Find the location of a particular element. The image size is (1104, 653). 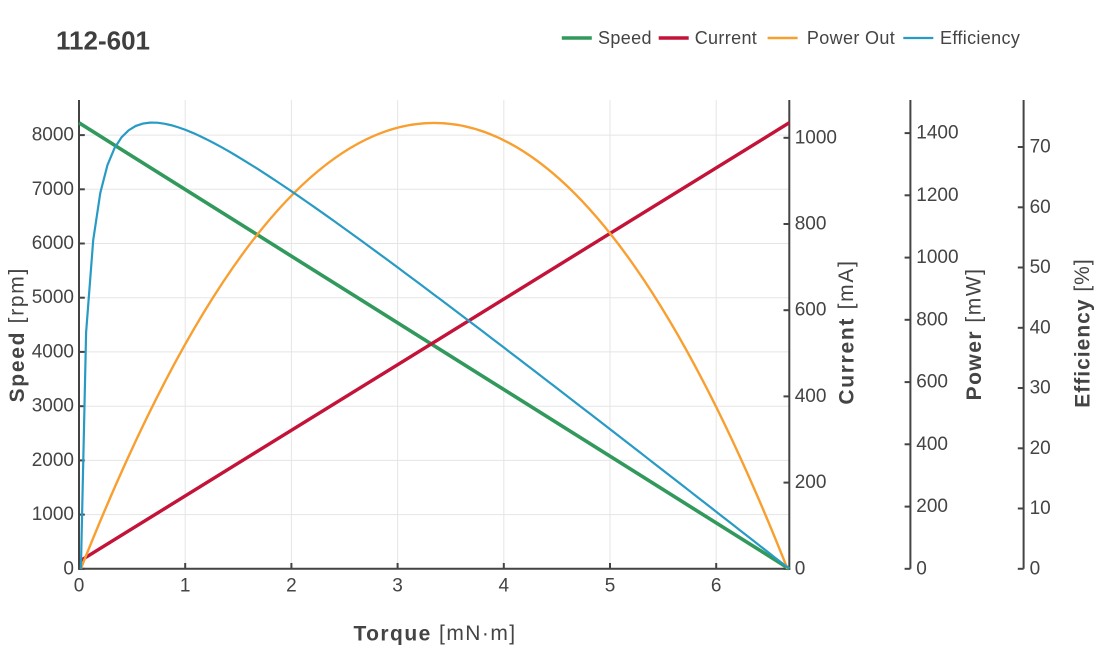

svg-text: 3 is located at coordinates (397, 586).